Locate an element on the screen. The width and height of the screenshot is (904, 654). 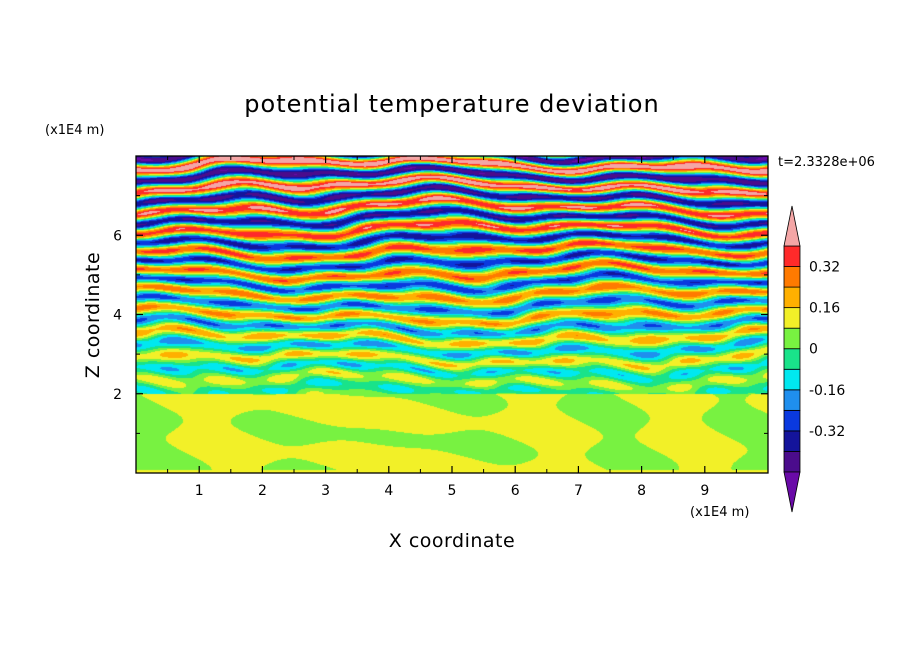
y-tick-label: 6 is located at coordinates (117, 236).